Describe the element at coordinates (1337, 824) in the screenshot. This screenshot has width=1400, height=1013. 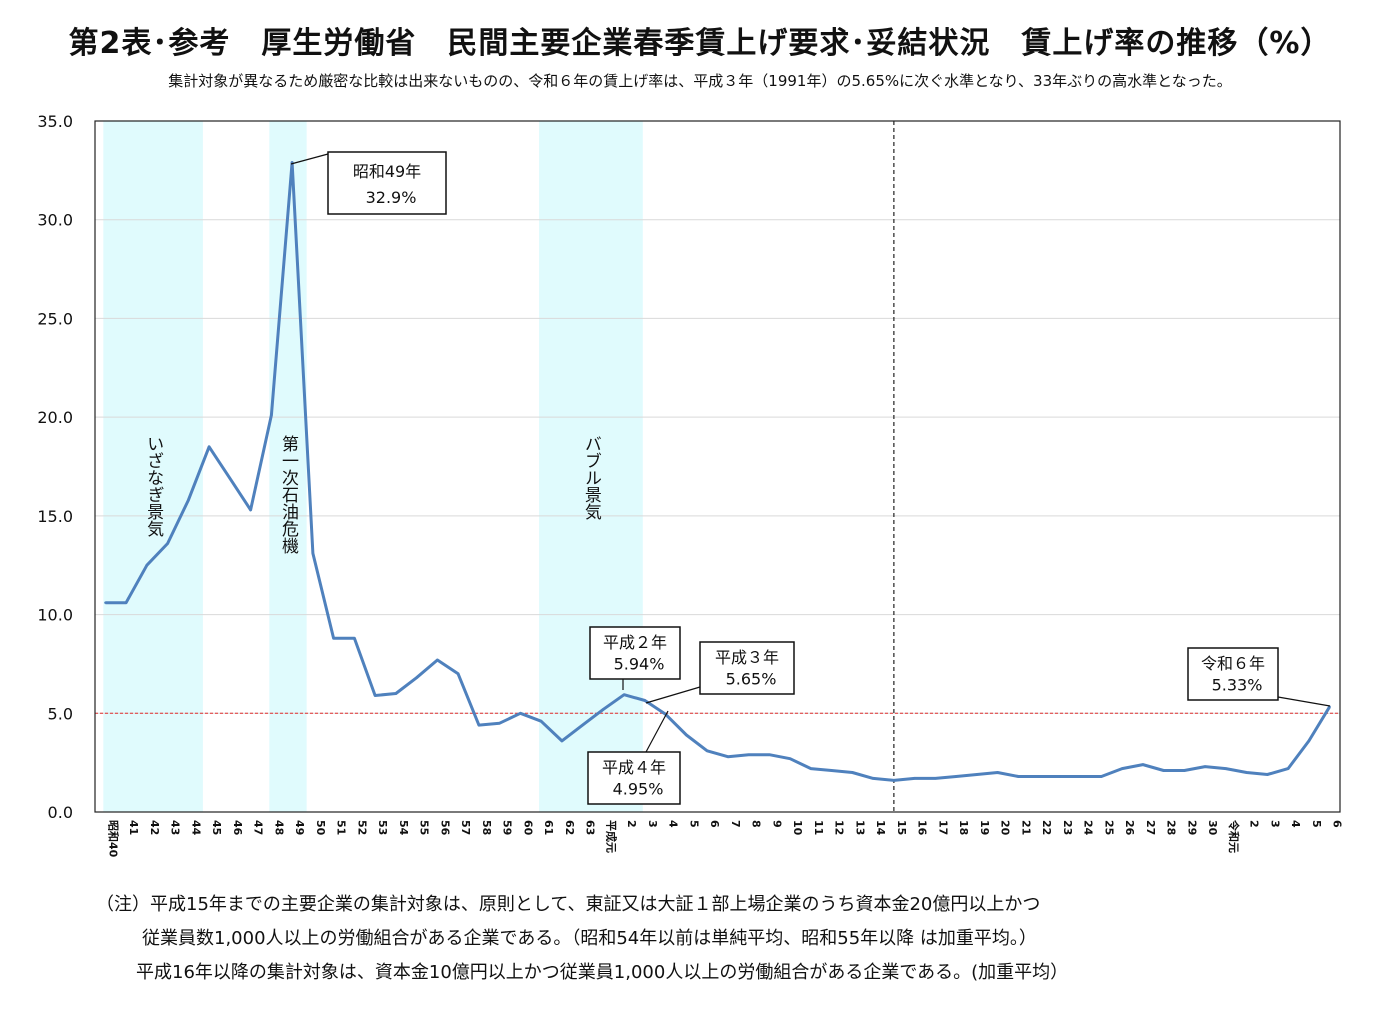
I see `x-tick-label: 6` at that location.